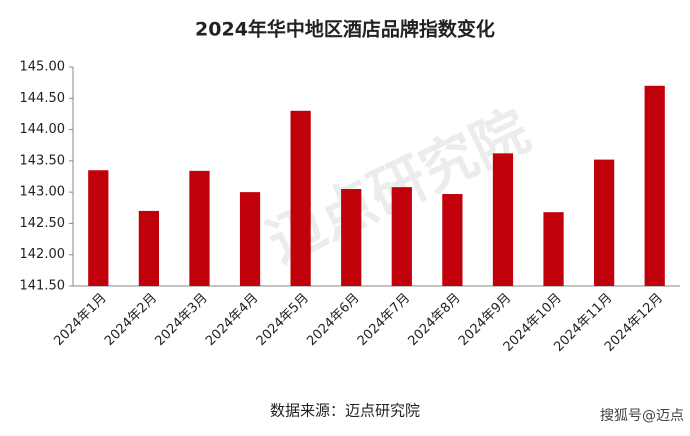 The image size is (690, 436). I want to click on source: 数据来源：迈点研究院, so click(345, 411).